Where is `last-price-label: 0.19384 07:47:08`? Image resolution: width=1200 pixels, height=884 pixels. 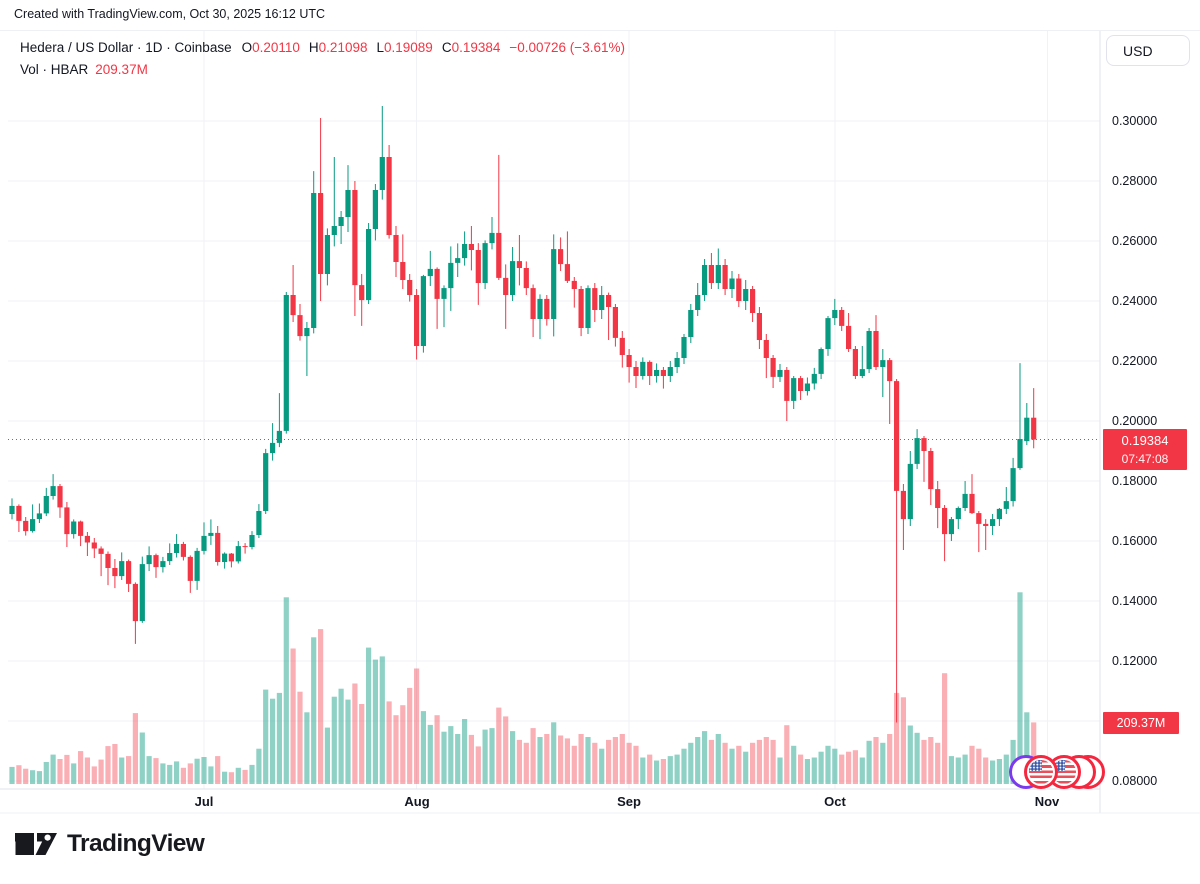 last-price-label: 0.19384 07:47:08 is located at coordinates (1145, 449).